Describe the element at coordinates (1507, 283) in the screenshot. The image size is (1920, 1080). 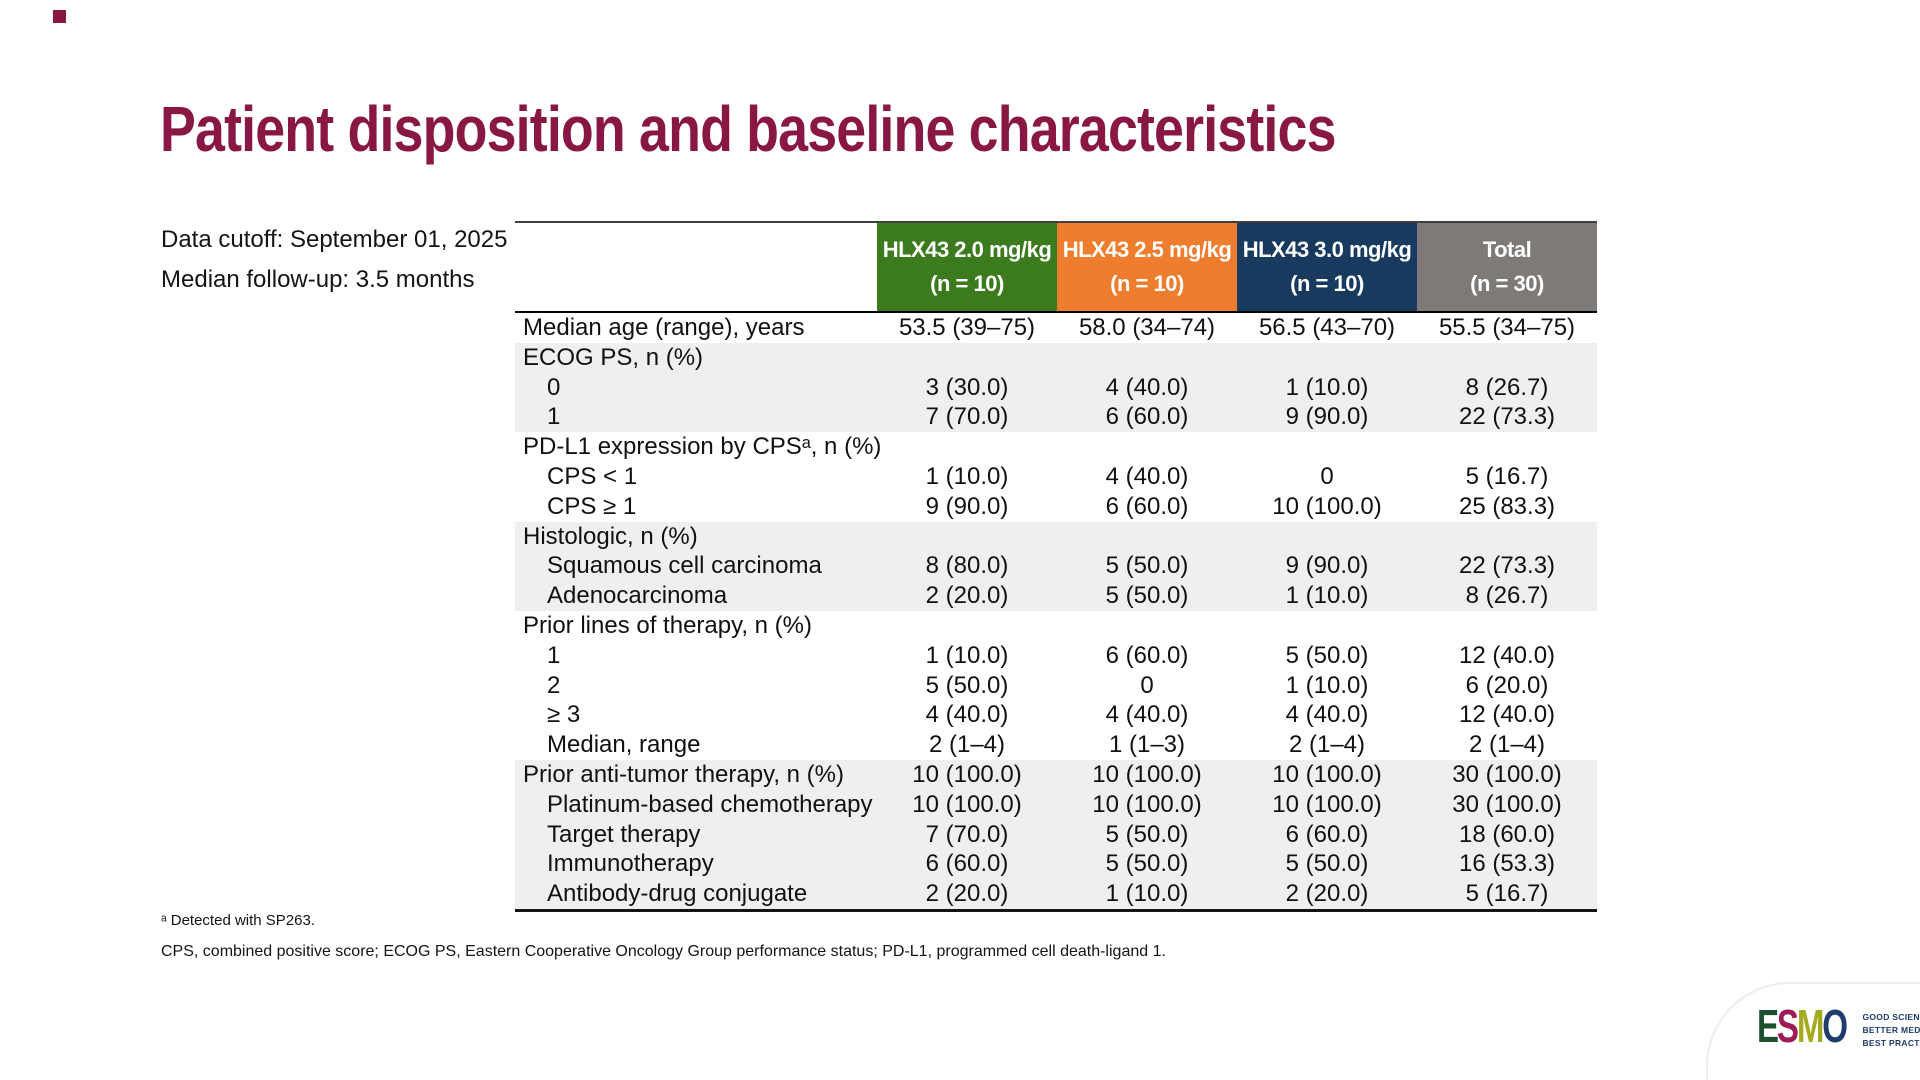
I see `column-header-line2: (n = 30)` at that location.